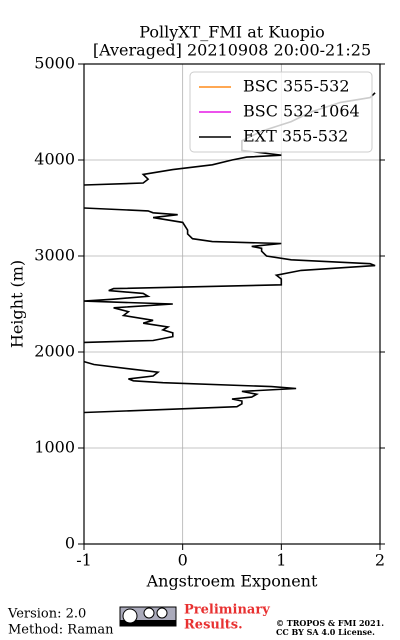  I want to click on legend-label: EXT 355-532, so click(295, 136).